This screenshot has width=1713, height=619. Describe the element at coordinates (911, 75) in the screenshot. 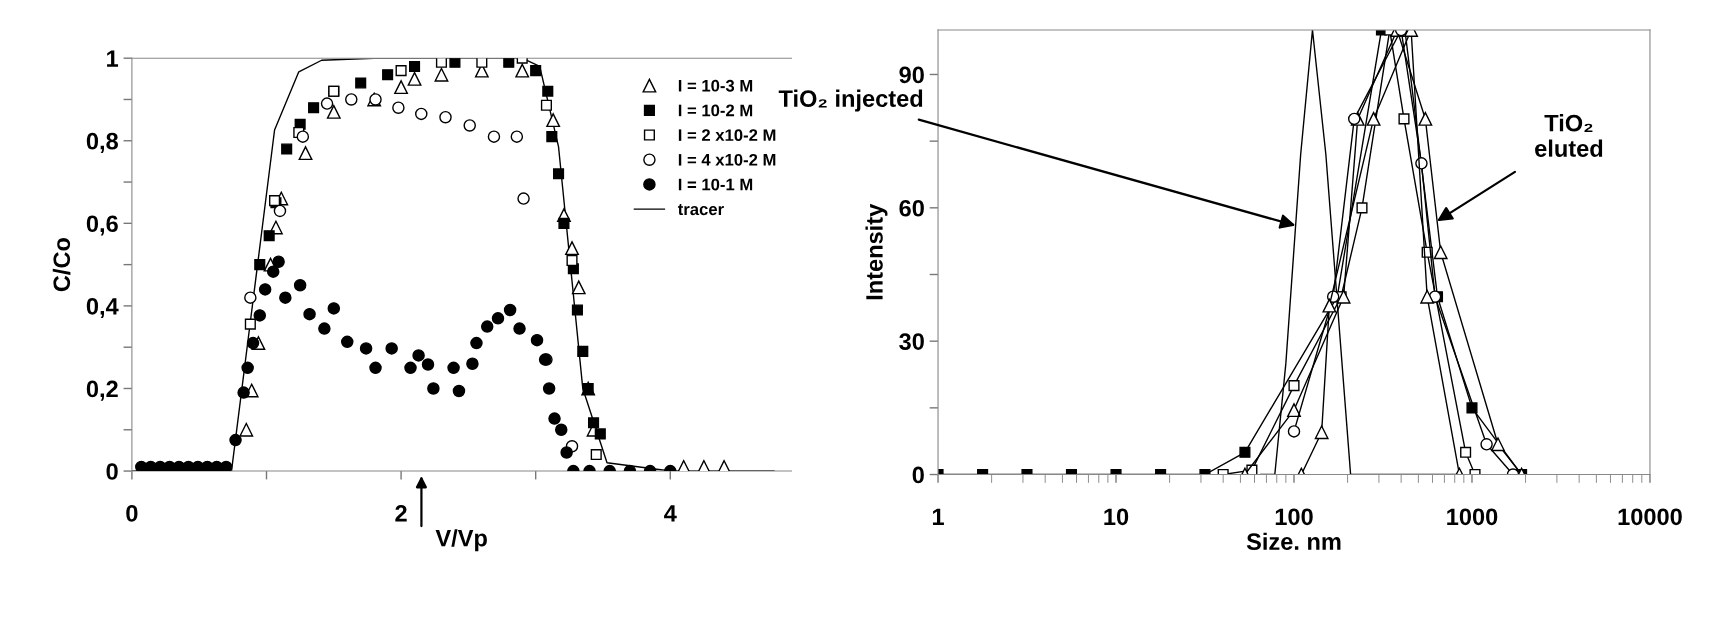

I see `y-tick-label: 90` at that location.